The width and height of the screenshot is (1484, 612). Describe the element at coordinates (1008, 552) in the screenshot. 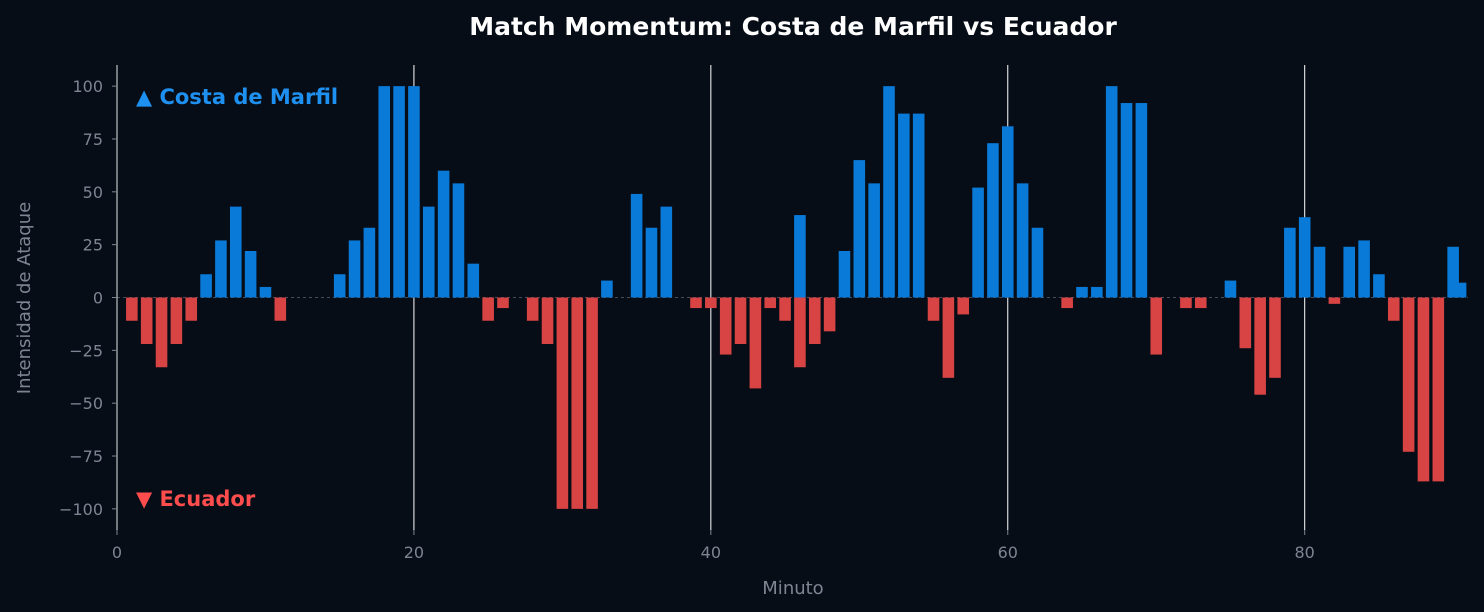

I see `x-tick-label: 60` at that location.